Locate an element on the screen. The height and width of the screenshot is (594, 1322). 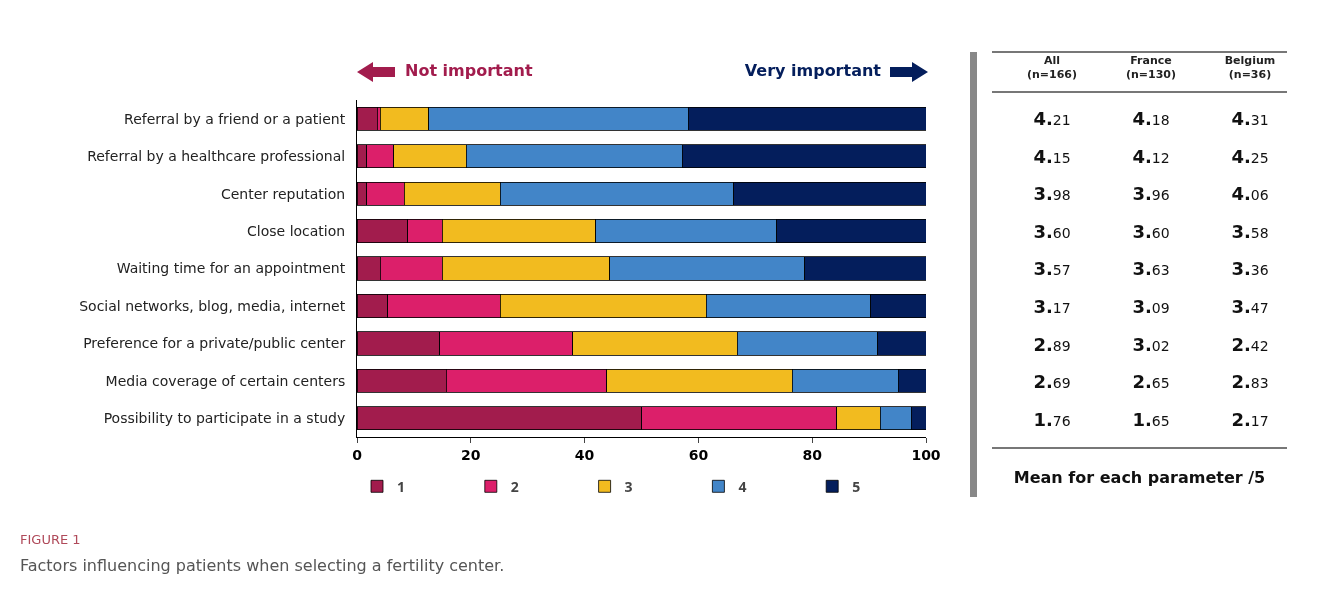
text: 1.65 is located at coordinates (1151, 419).